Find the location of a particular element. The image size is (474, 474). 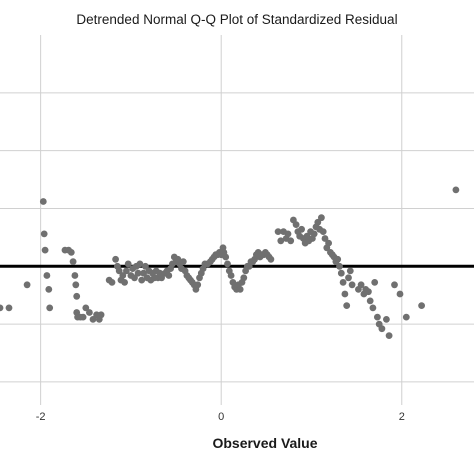

x-axis-label: Observed Value is located at coordinates (264, 443).